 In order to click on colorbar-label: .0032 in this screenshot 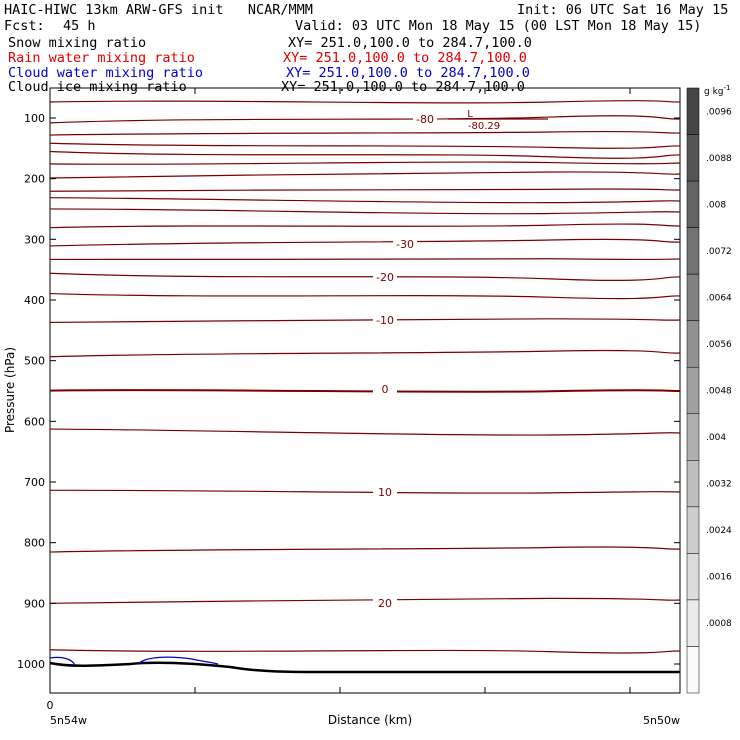, I will do `click(719, 485)`.